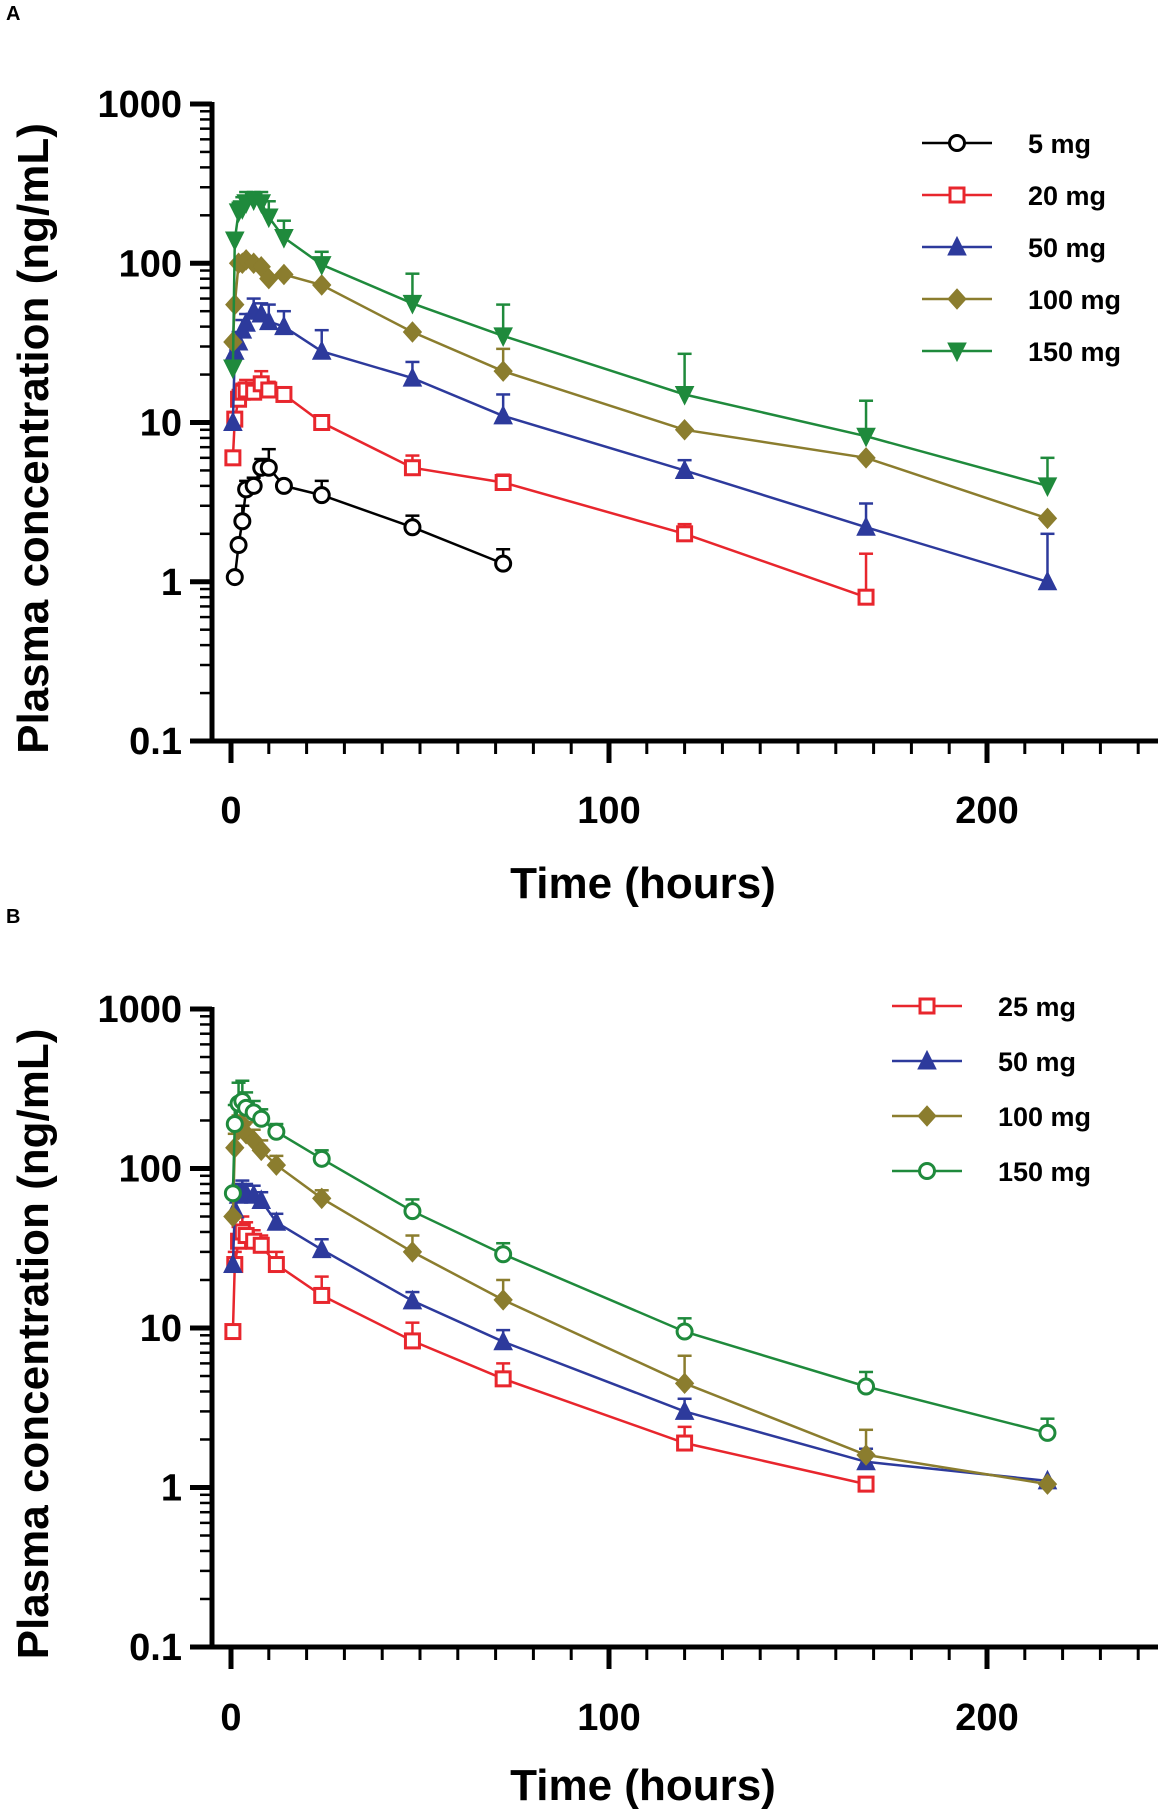 The width and height of the screenshot is (1176, 1815). I want to click on series-50-mg, so click(640, 444).